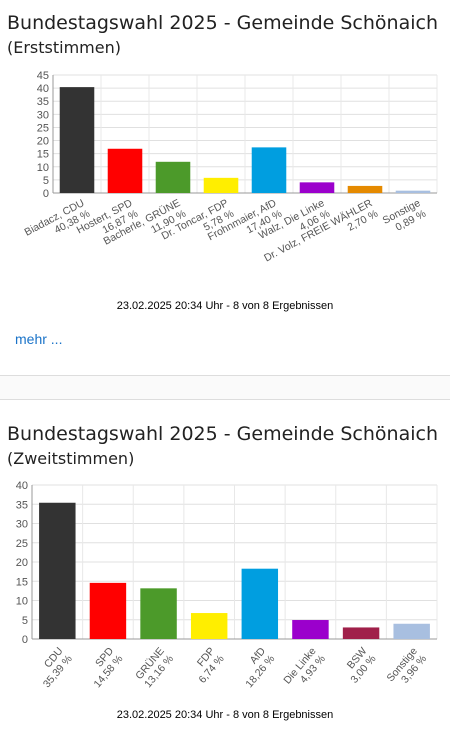 The width and height of the screenshot is (450, 738). What do you see at coordinates (304, 669) in the screenshot?
I see `x-tick-label: Die Linke4,93 %` at bounding box center [304, 669].